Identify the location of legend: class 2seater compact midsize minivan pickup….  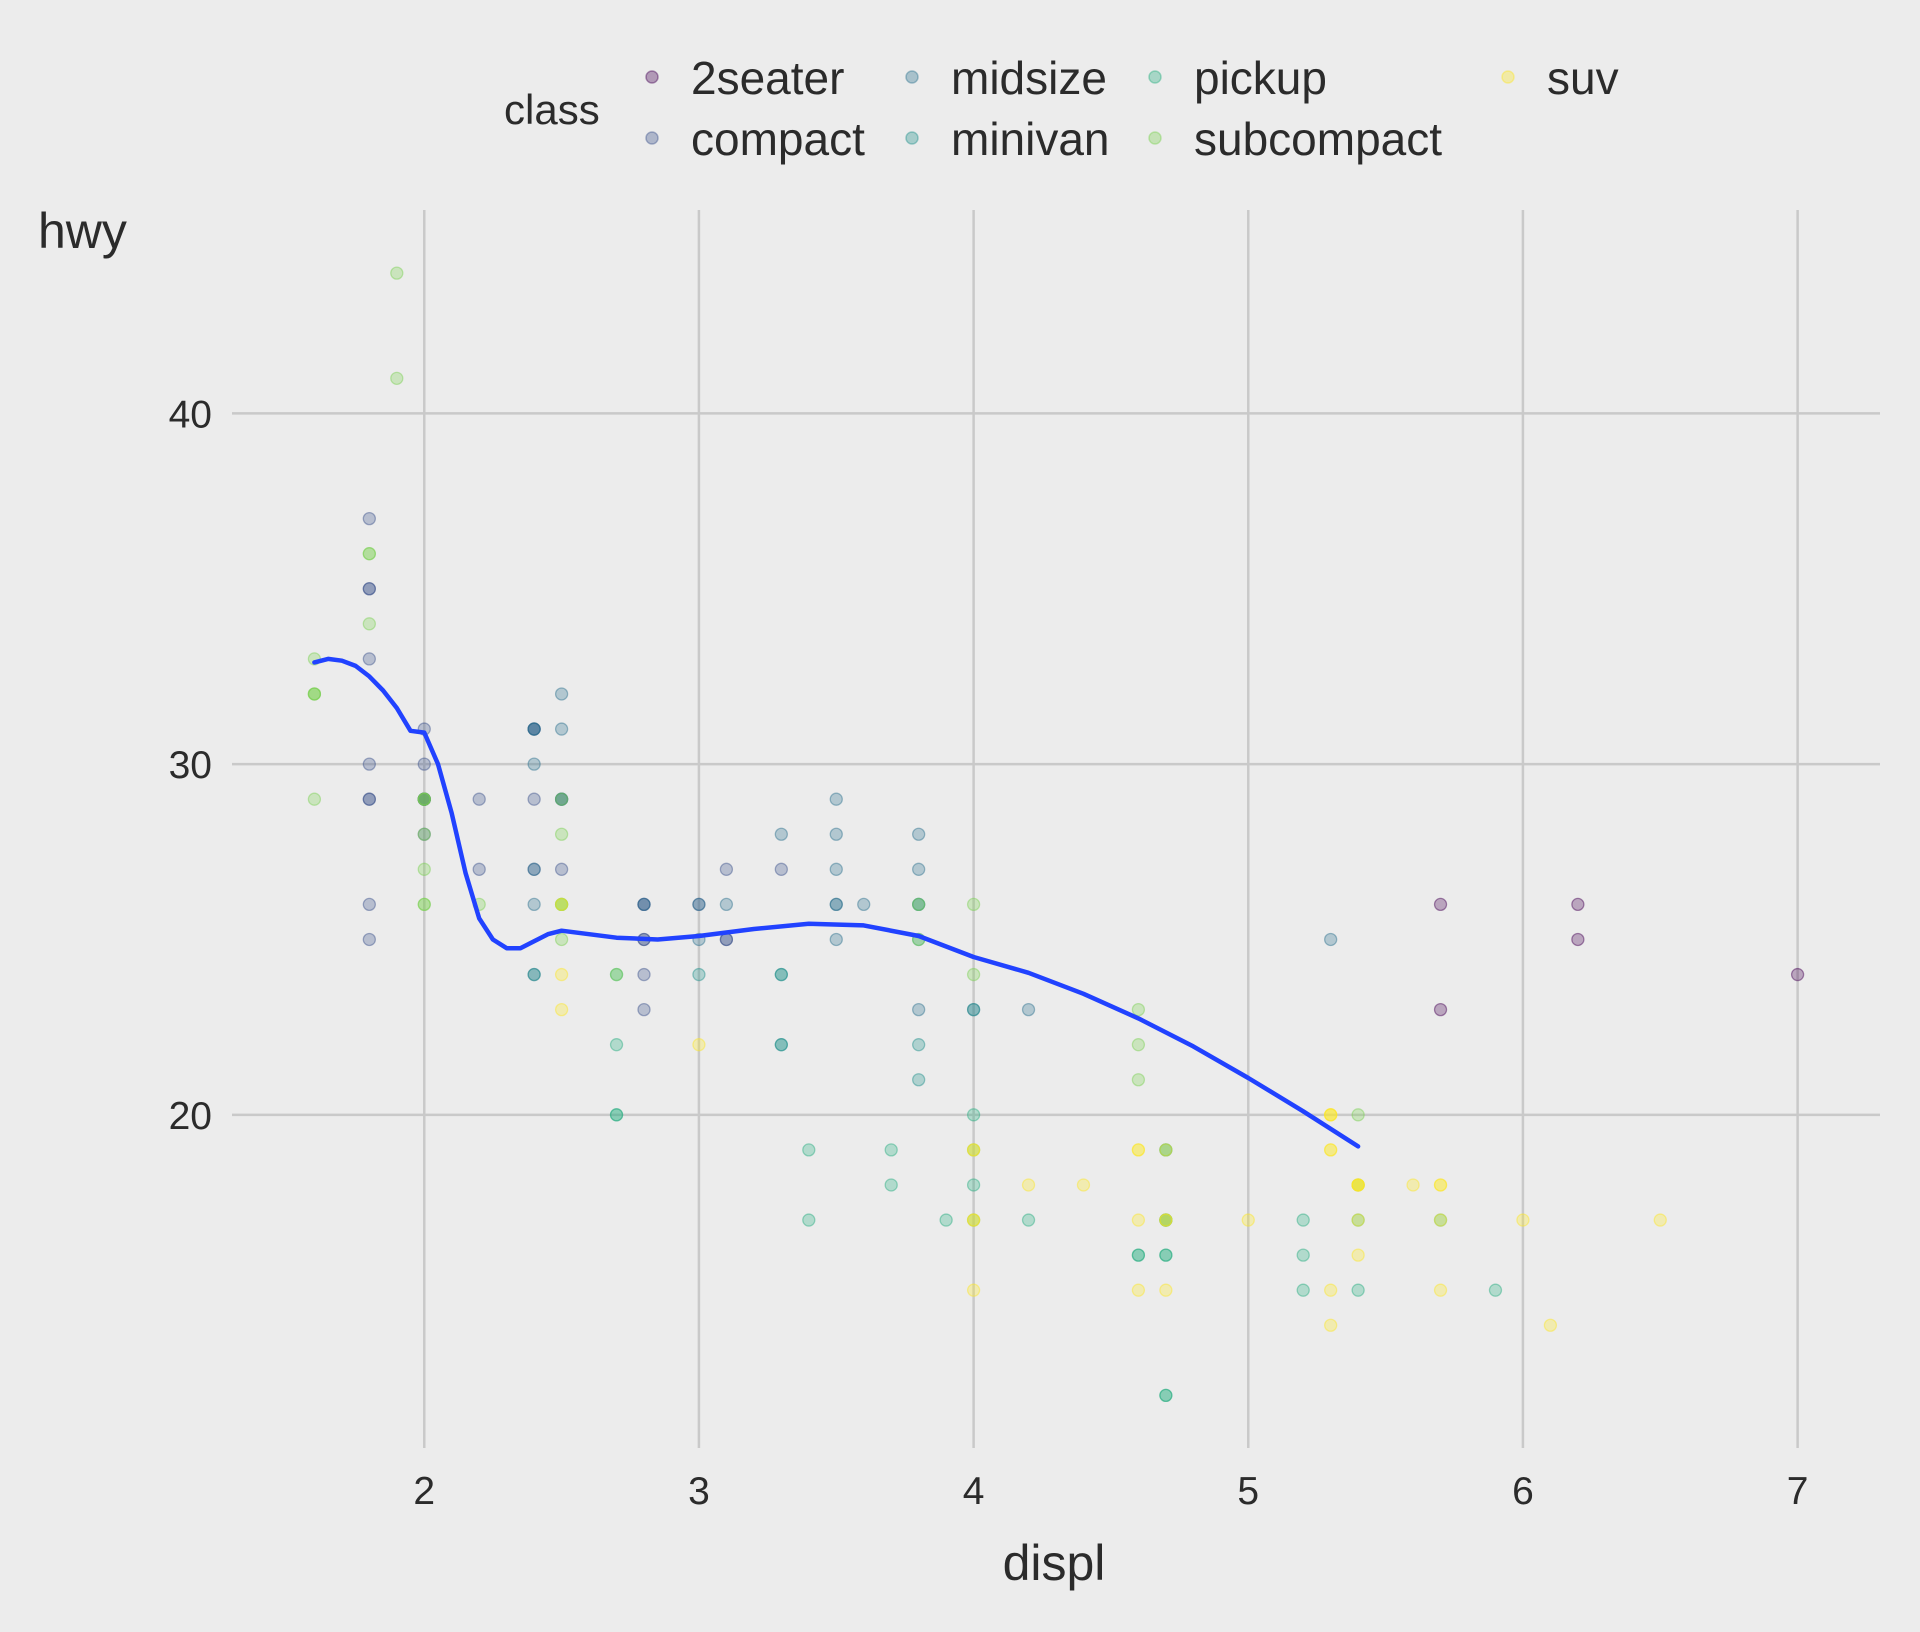
(1061, 108).